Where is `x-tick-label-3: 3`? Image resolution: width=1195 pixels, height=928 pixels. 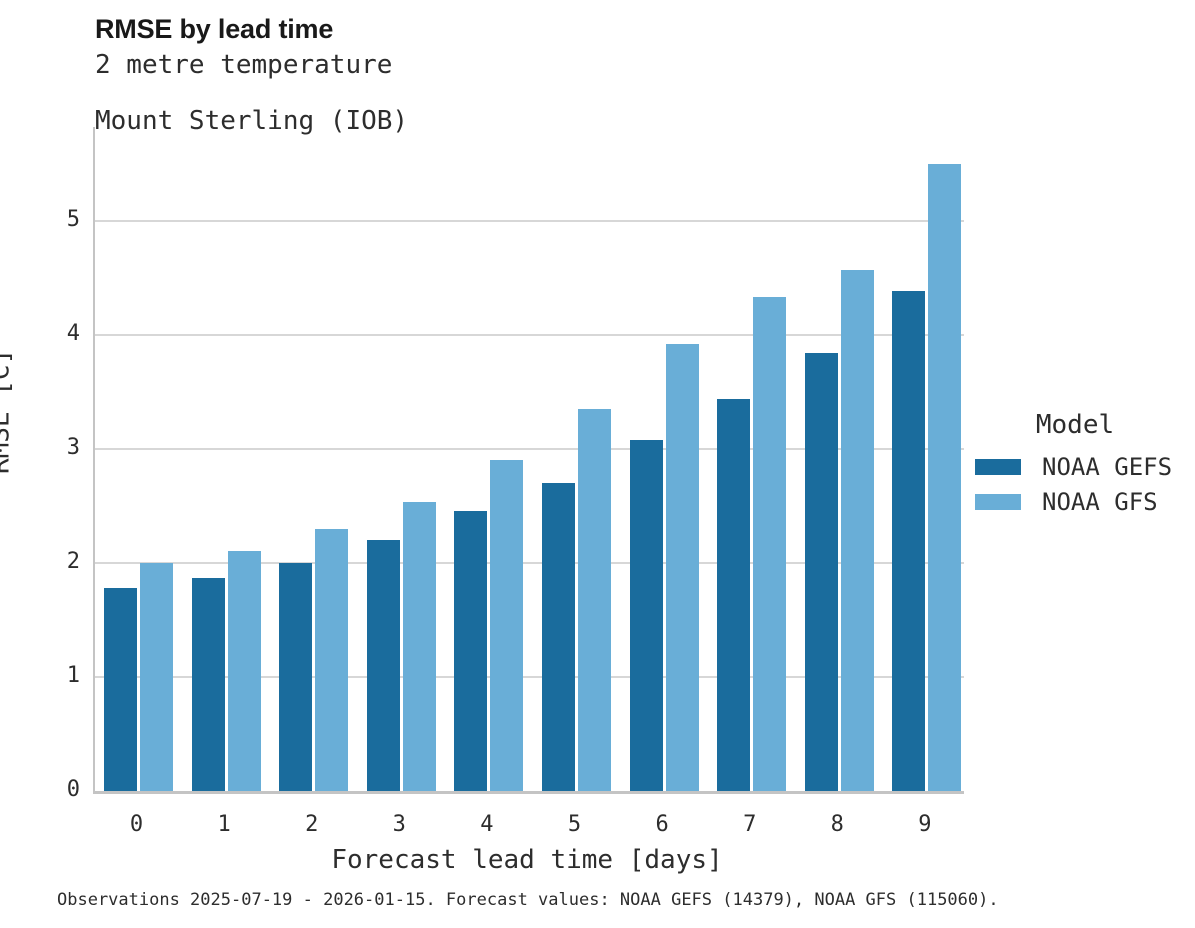 x-tick-label-3: 3 is located at coordinates (399, 824).